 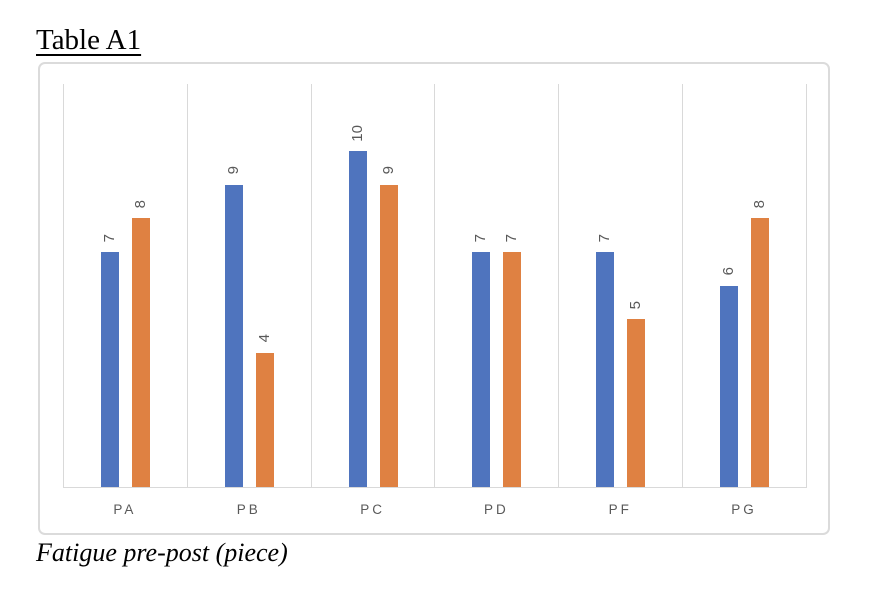 What do you see at coordinates (434, 509) in the screenshot?
I see `x-axis-labels: PA PB PC PD PF PG` at bounding box center [434, 509].